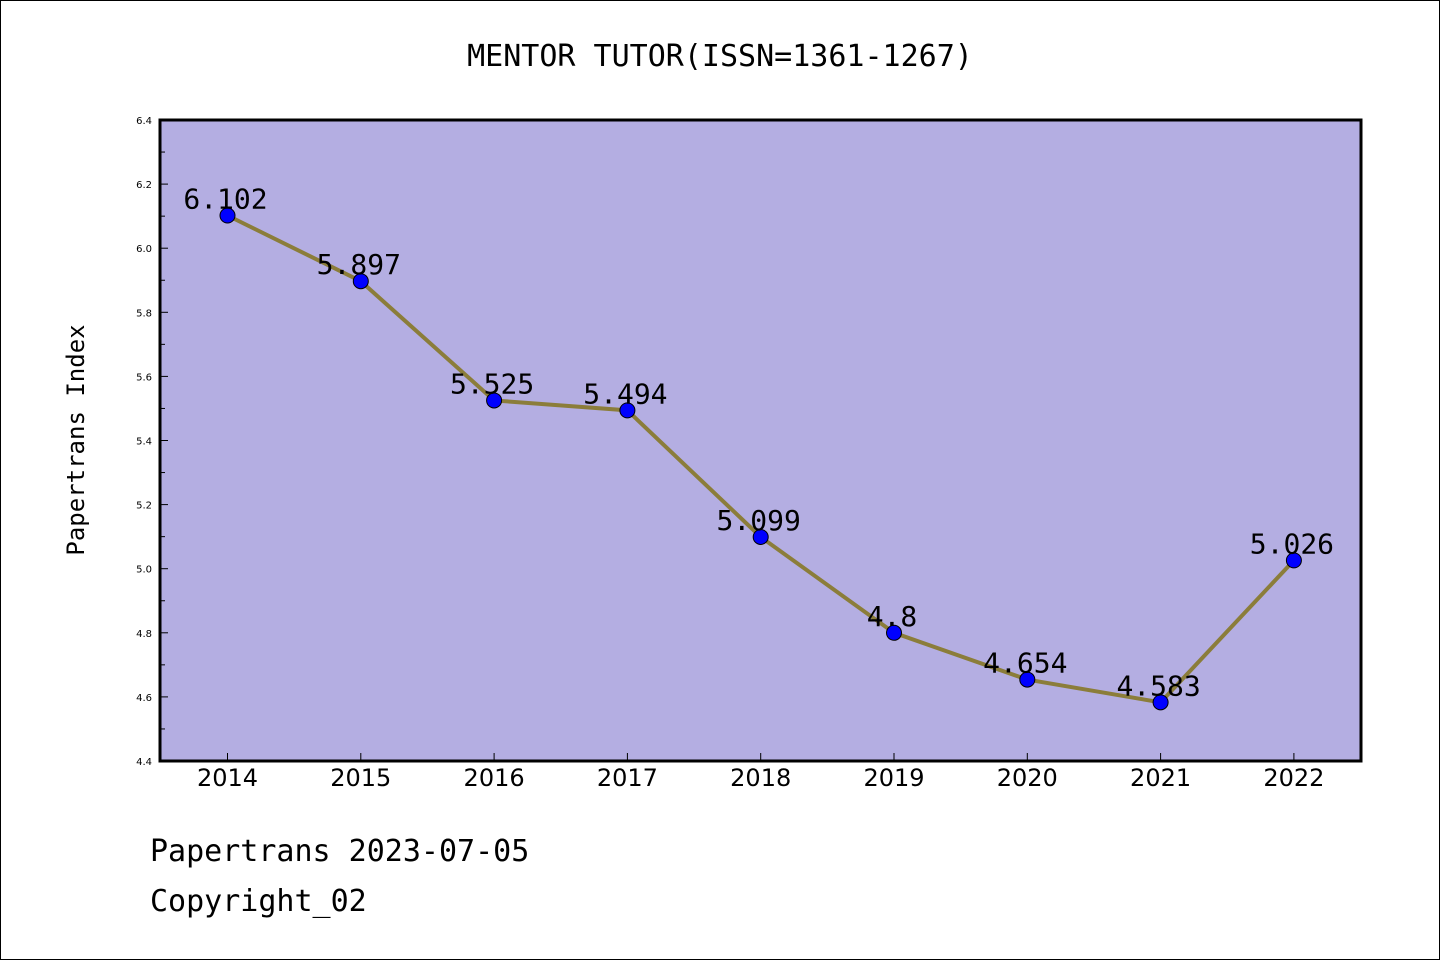 This screenshot has height=960, width=1440. What do you see at coordinates (1160, 778) in the screenshot?
I see `x-tick-label: 2021` at bounding box center [1160, 778].